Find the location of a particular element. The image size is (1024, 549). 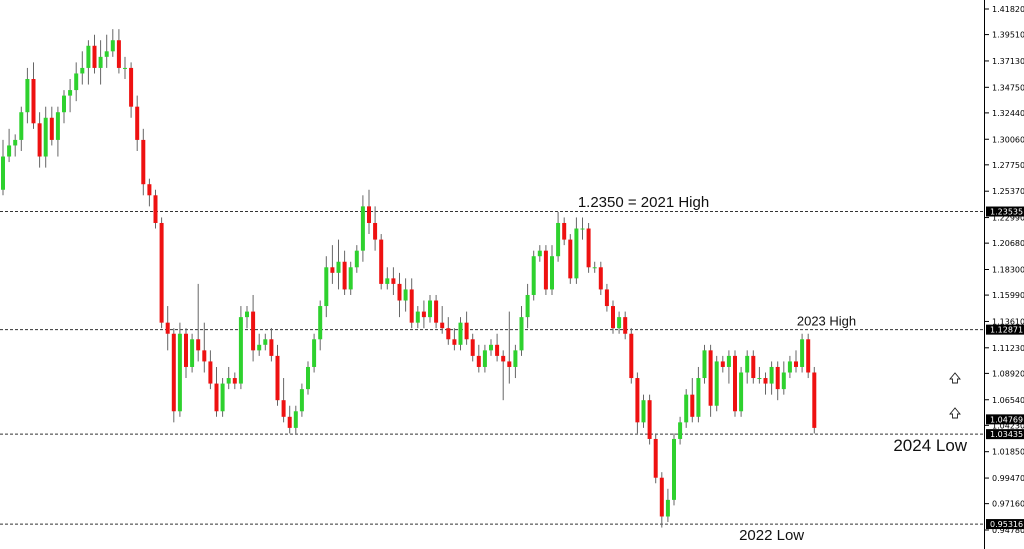

current-price-marker-box is located at coordinates (1005, 419).